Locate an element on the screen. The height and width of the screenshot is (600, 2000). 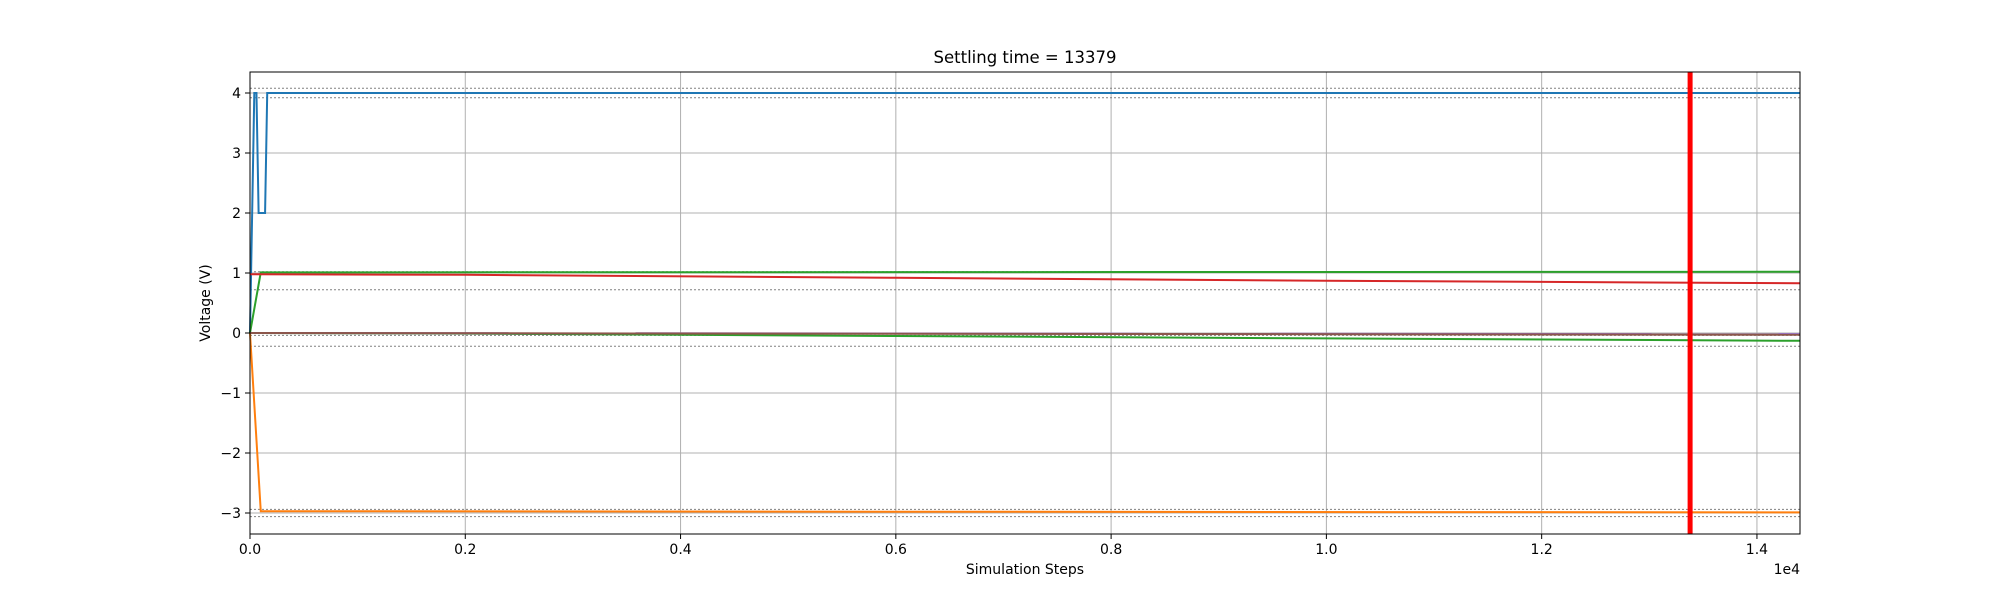
y-tick-label: −3 is located at coordinates (230, 514).